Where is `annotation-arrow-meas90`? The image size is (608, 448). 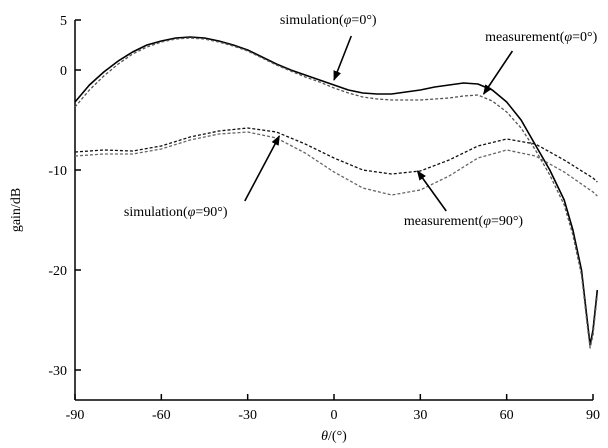 annotation-arrow-meas90 is located at coordinates (431, 191).